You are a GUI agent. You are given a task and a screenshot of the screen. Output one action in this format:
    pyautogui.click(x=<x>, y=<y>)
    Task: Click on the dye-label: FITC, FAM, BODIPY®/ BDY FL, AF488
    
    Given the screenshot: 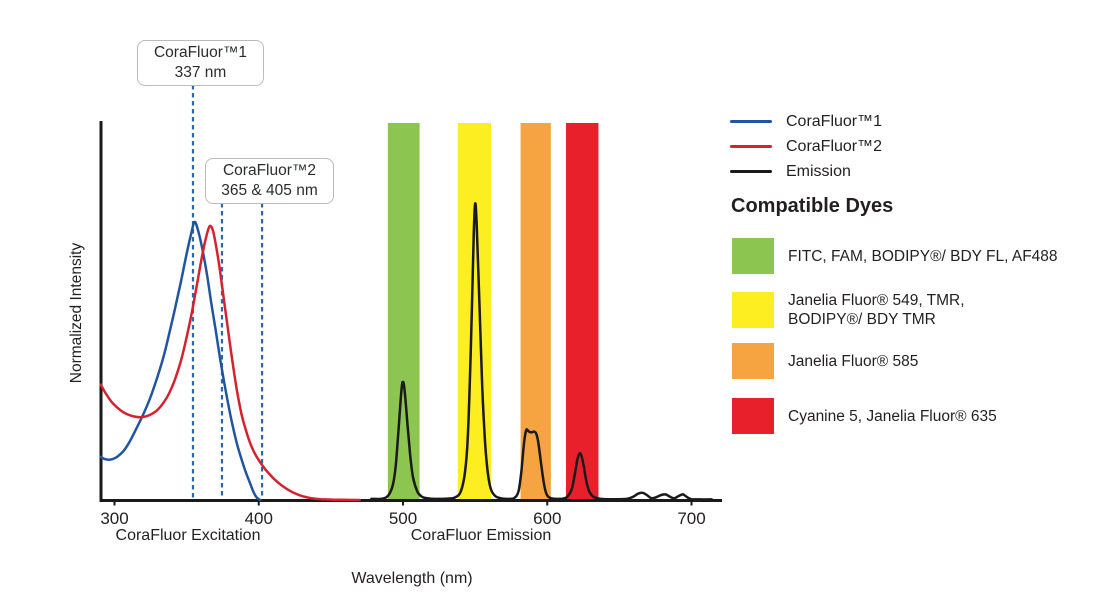 What is the action you would take?
    pyautogui.click(x=923, y=256)
    